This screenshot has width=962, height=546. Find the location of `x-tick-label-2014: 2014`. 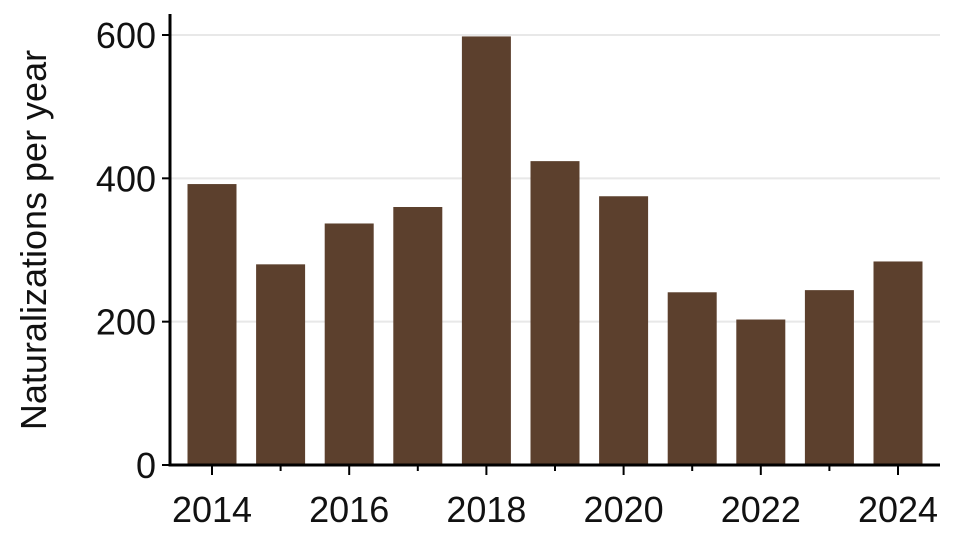

x-tick-label-2014: 2014 is located at coordinates (212, 509).